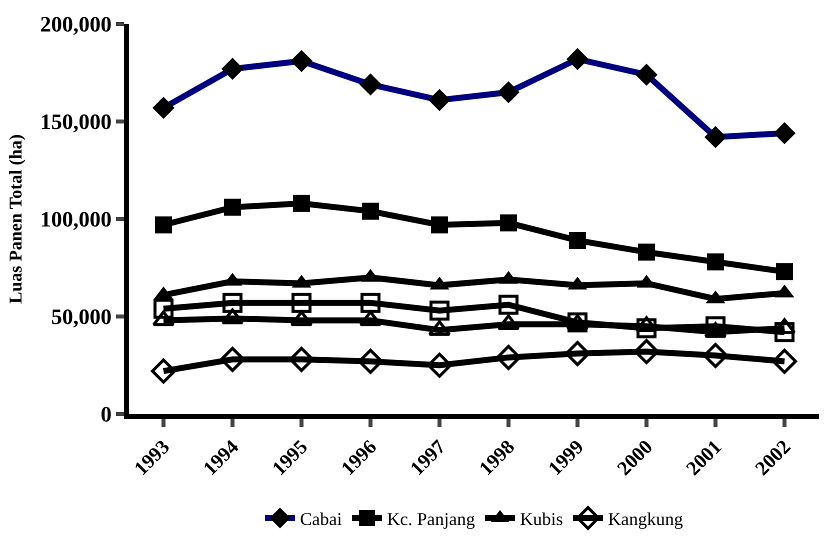 The image size is (839, 549). Describe the element at coordinates (321, 519) in the screenshot. I see `legend-label: Cabai` at that location.